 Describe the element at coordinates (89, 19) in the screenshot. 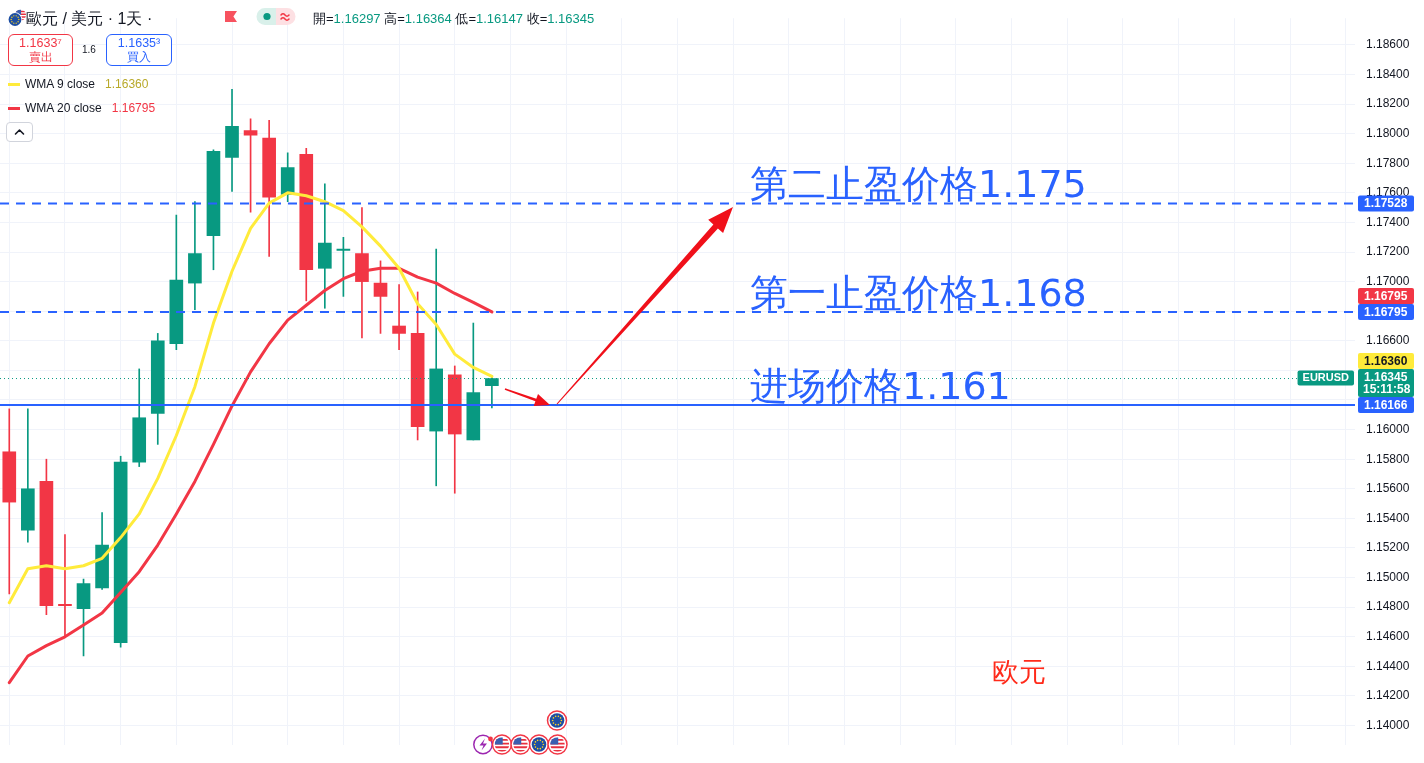

I see `chart-title: 歐元 / 美元 · 1天 ·` at that location.